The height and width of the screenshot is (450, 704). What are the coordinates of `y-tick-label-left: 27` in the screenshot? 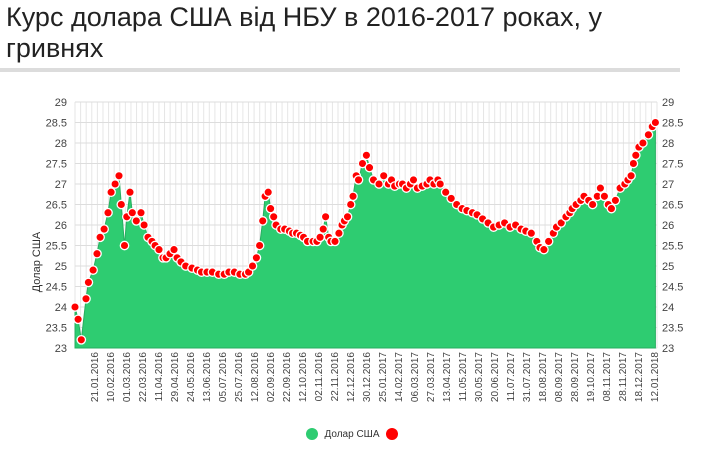 It's located at (61, 185).